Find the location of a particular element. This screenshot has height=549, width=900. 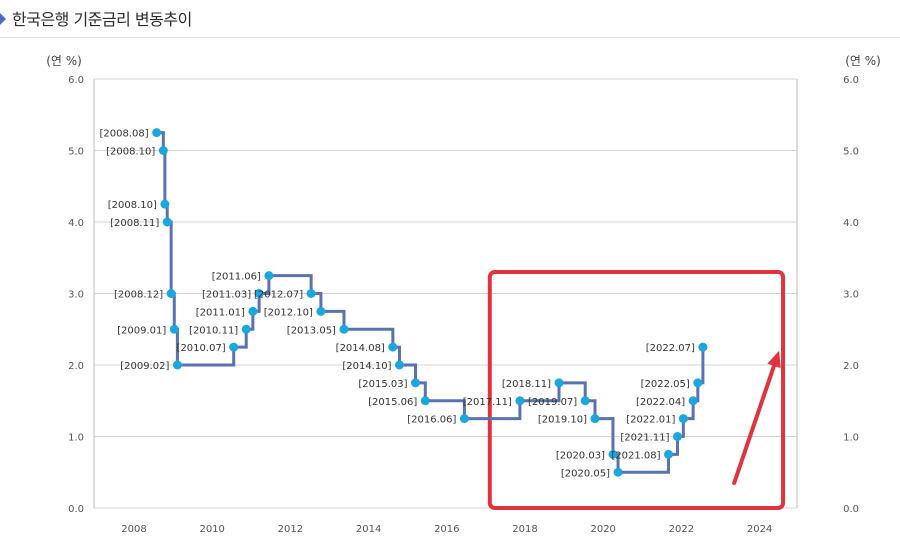

data-point-label: [2021.08] is located at coordinates (635, 455).